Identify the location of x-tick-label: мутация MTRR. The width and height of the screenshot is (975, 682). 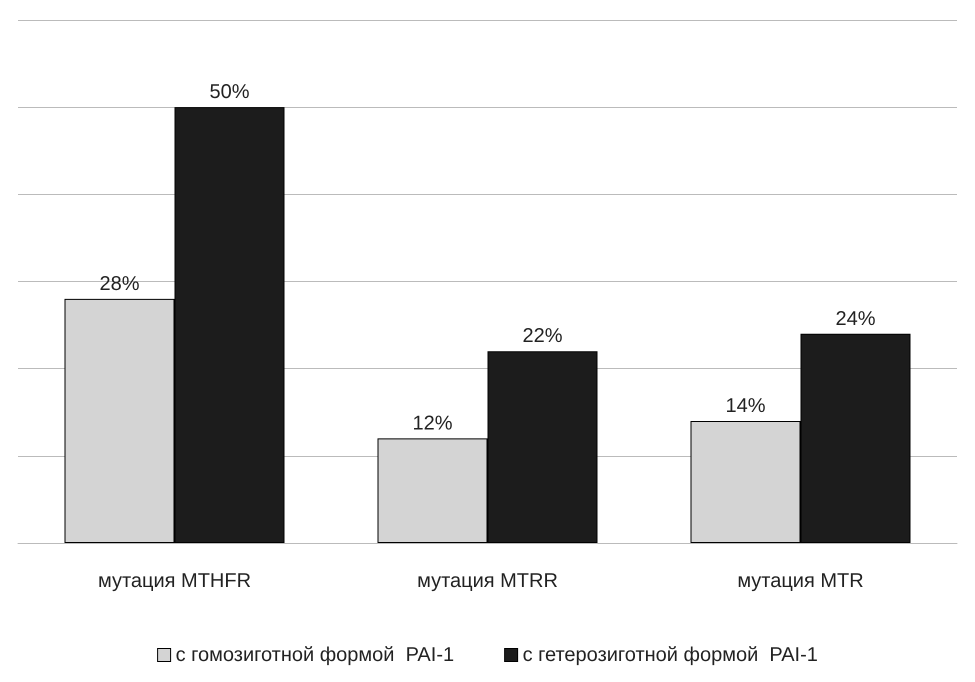
(487, 581).